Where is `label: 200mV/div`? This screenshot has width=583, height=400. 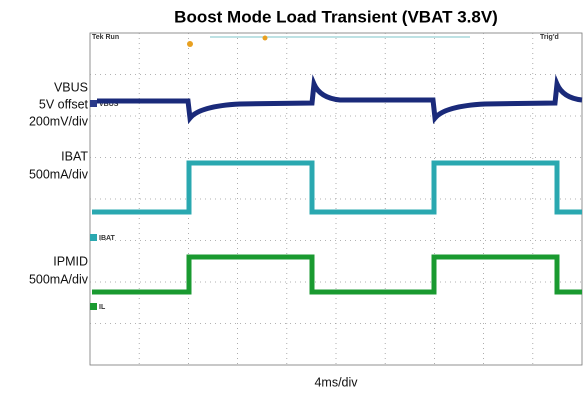
label: 200mV/div is located at coordinates (59, 121).